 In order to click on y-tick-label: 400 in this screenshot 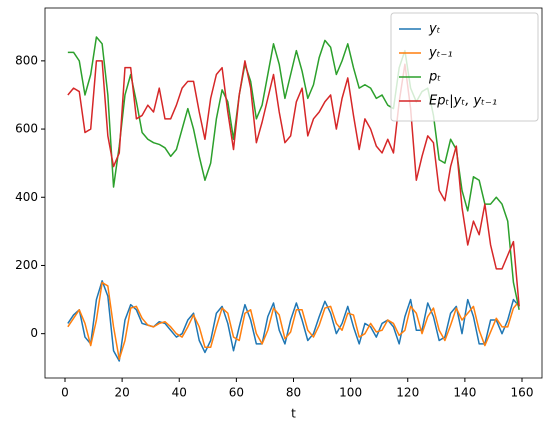, I will do `click(26, 197)`.